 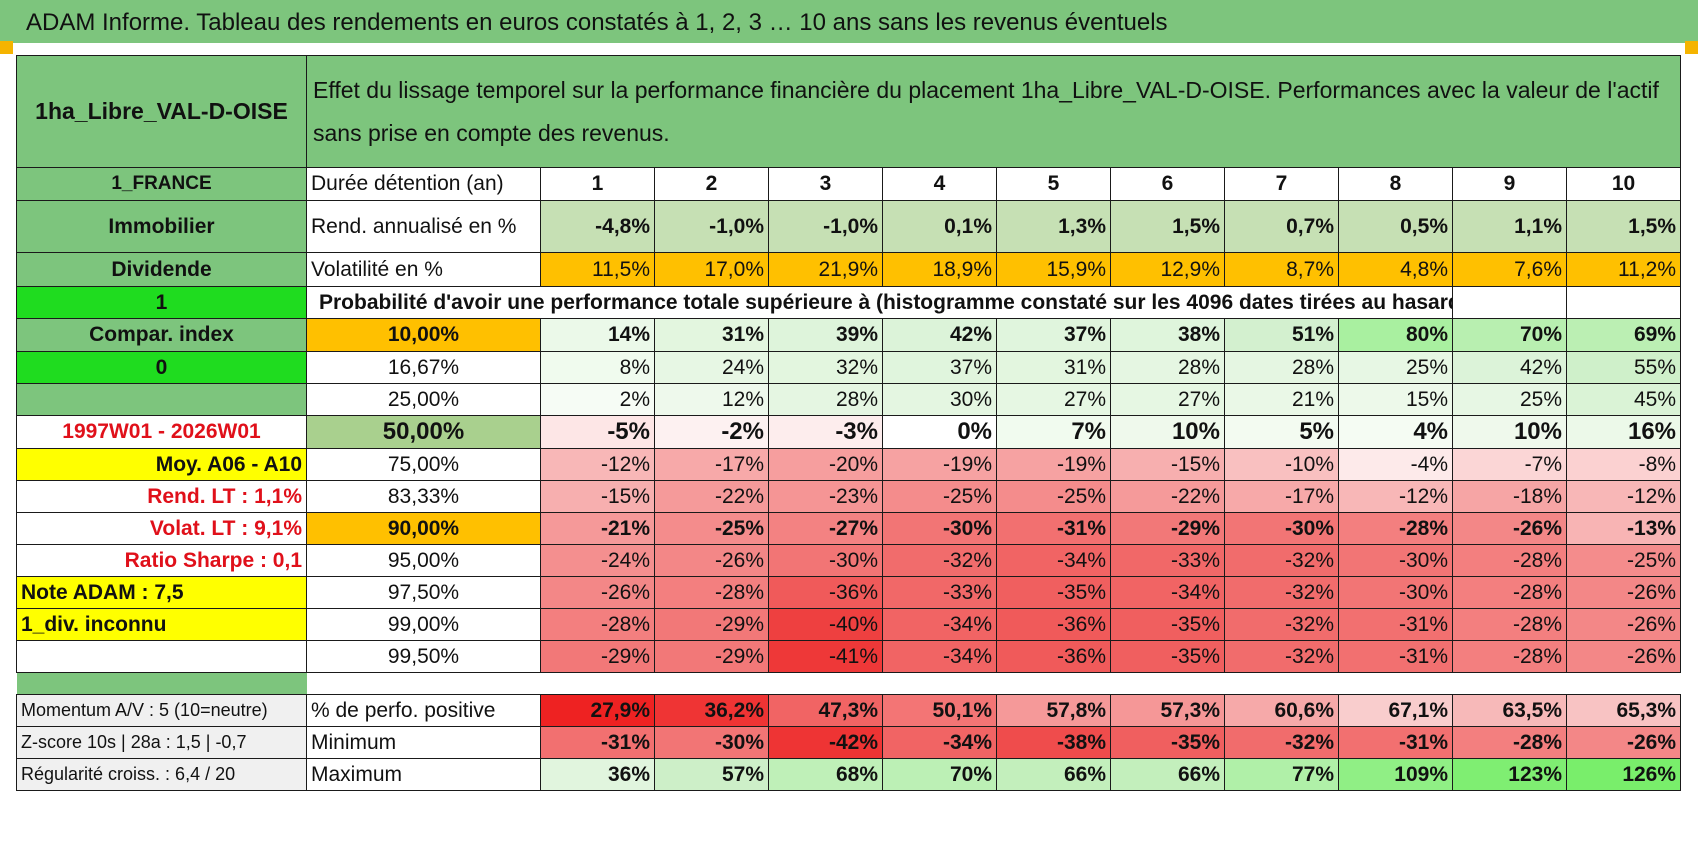 I want to click on probability-cell: -2%, so click(x=711, y=432).